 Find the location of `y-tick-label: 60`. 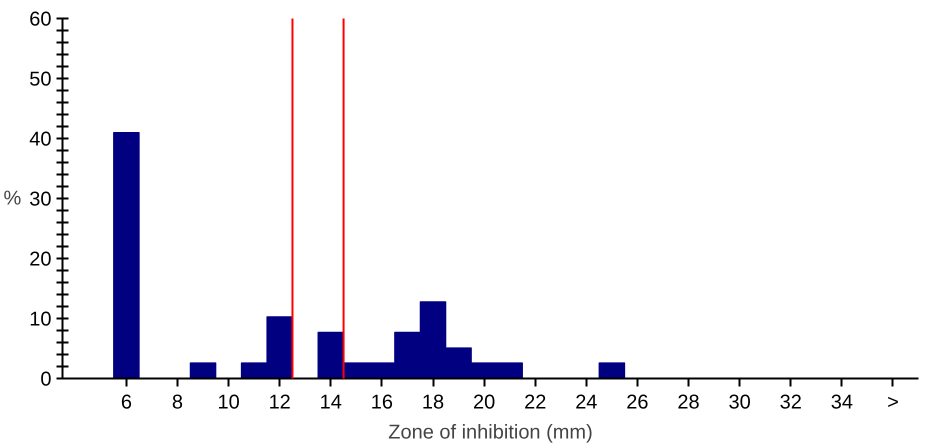

y-tick-label: 60 is located at coordinates (40, 19).